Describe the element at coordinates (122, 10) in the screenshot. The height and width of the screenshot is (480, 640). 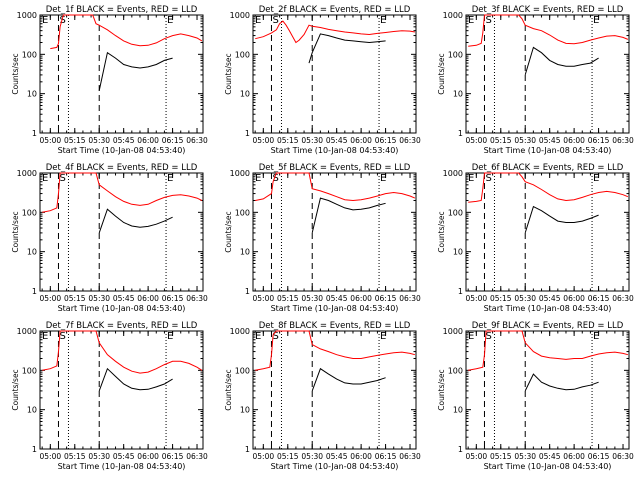
I see `panel-title: Det_1f BLACK = Events, RED = LLD` at that location.